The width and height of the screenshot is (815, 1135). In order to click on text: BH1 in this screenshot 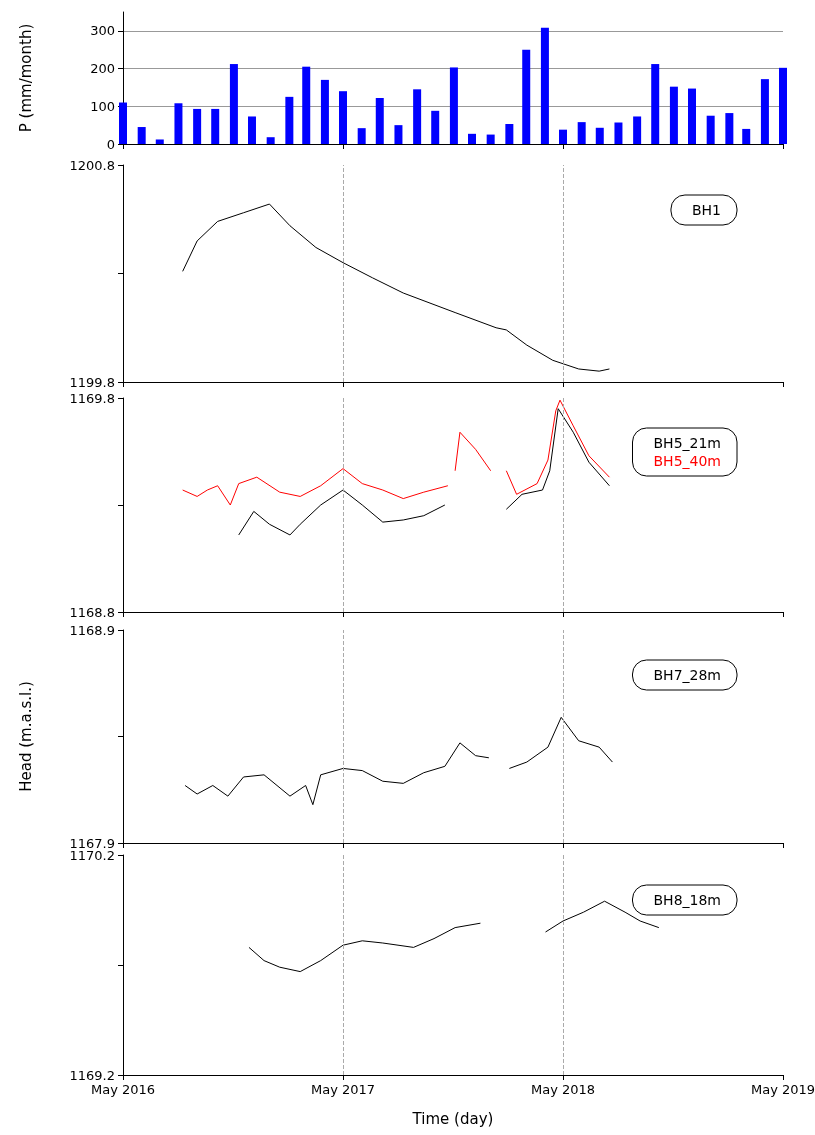, I will do `click(706, 210)`.